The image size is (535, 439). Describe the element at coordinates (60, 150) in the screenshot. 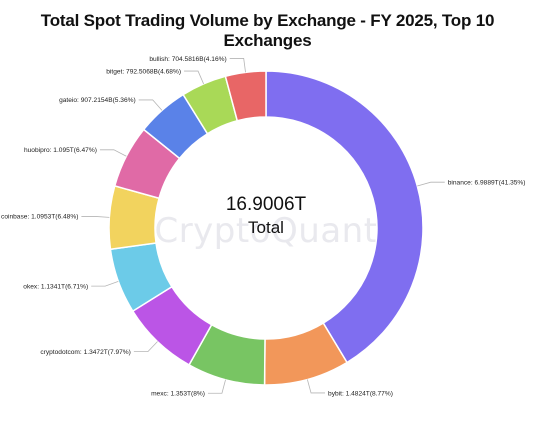

I see `slice-label-huobipro: huobipro: 1.095T(6.47%)` at that location.